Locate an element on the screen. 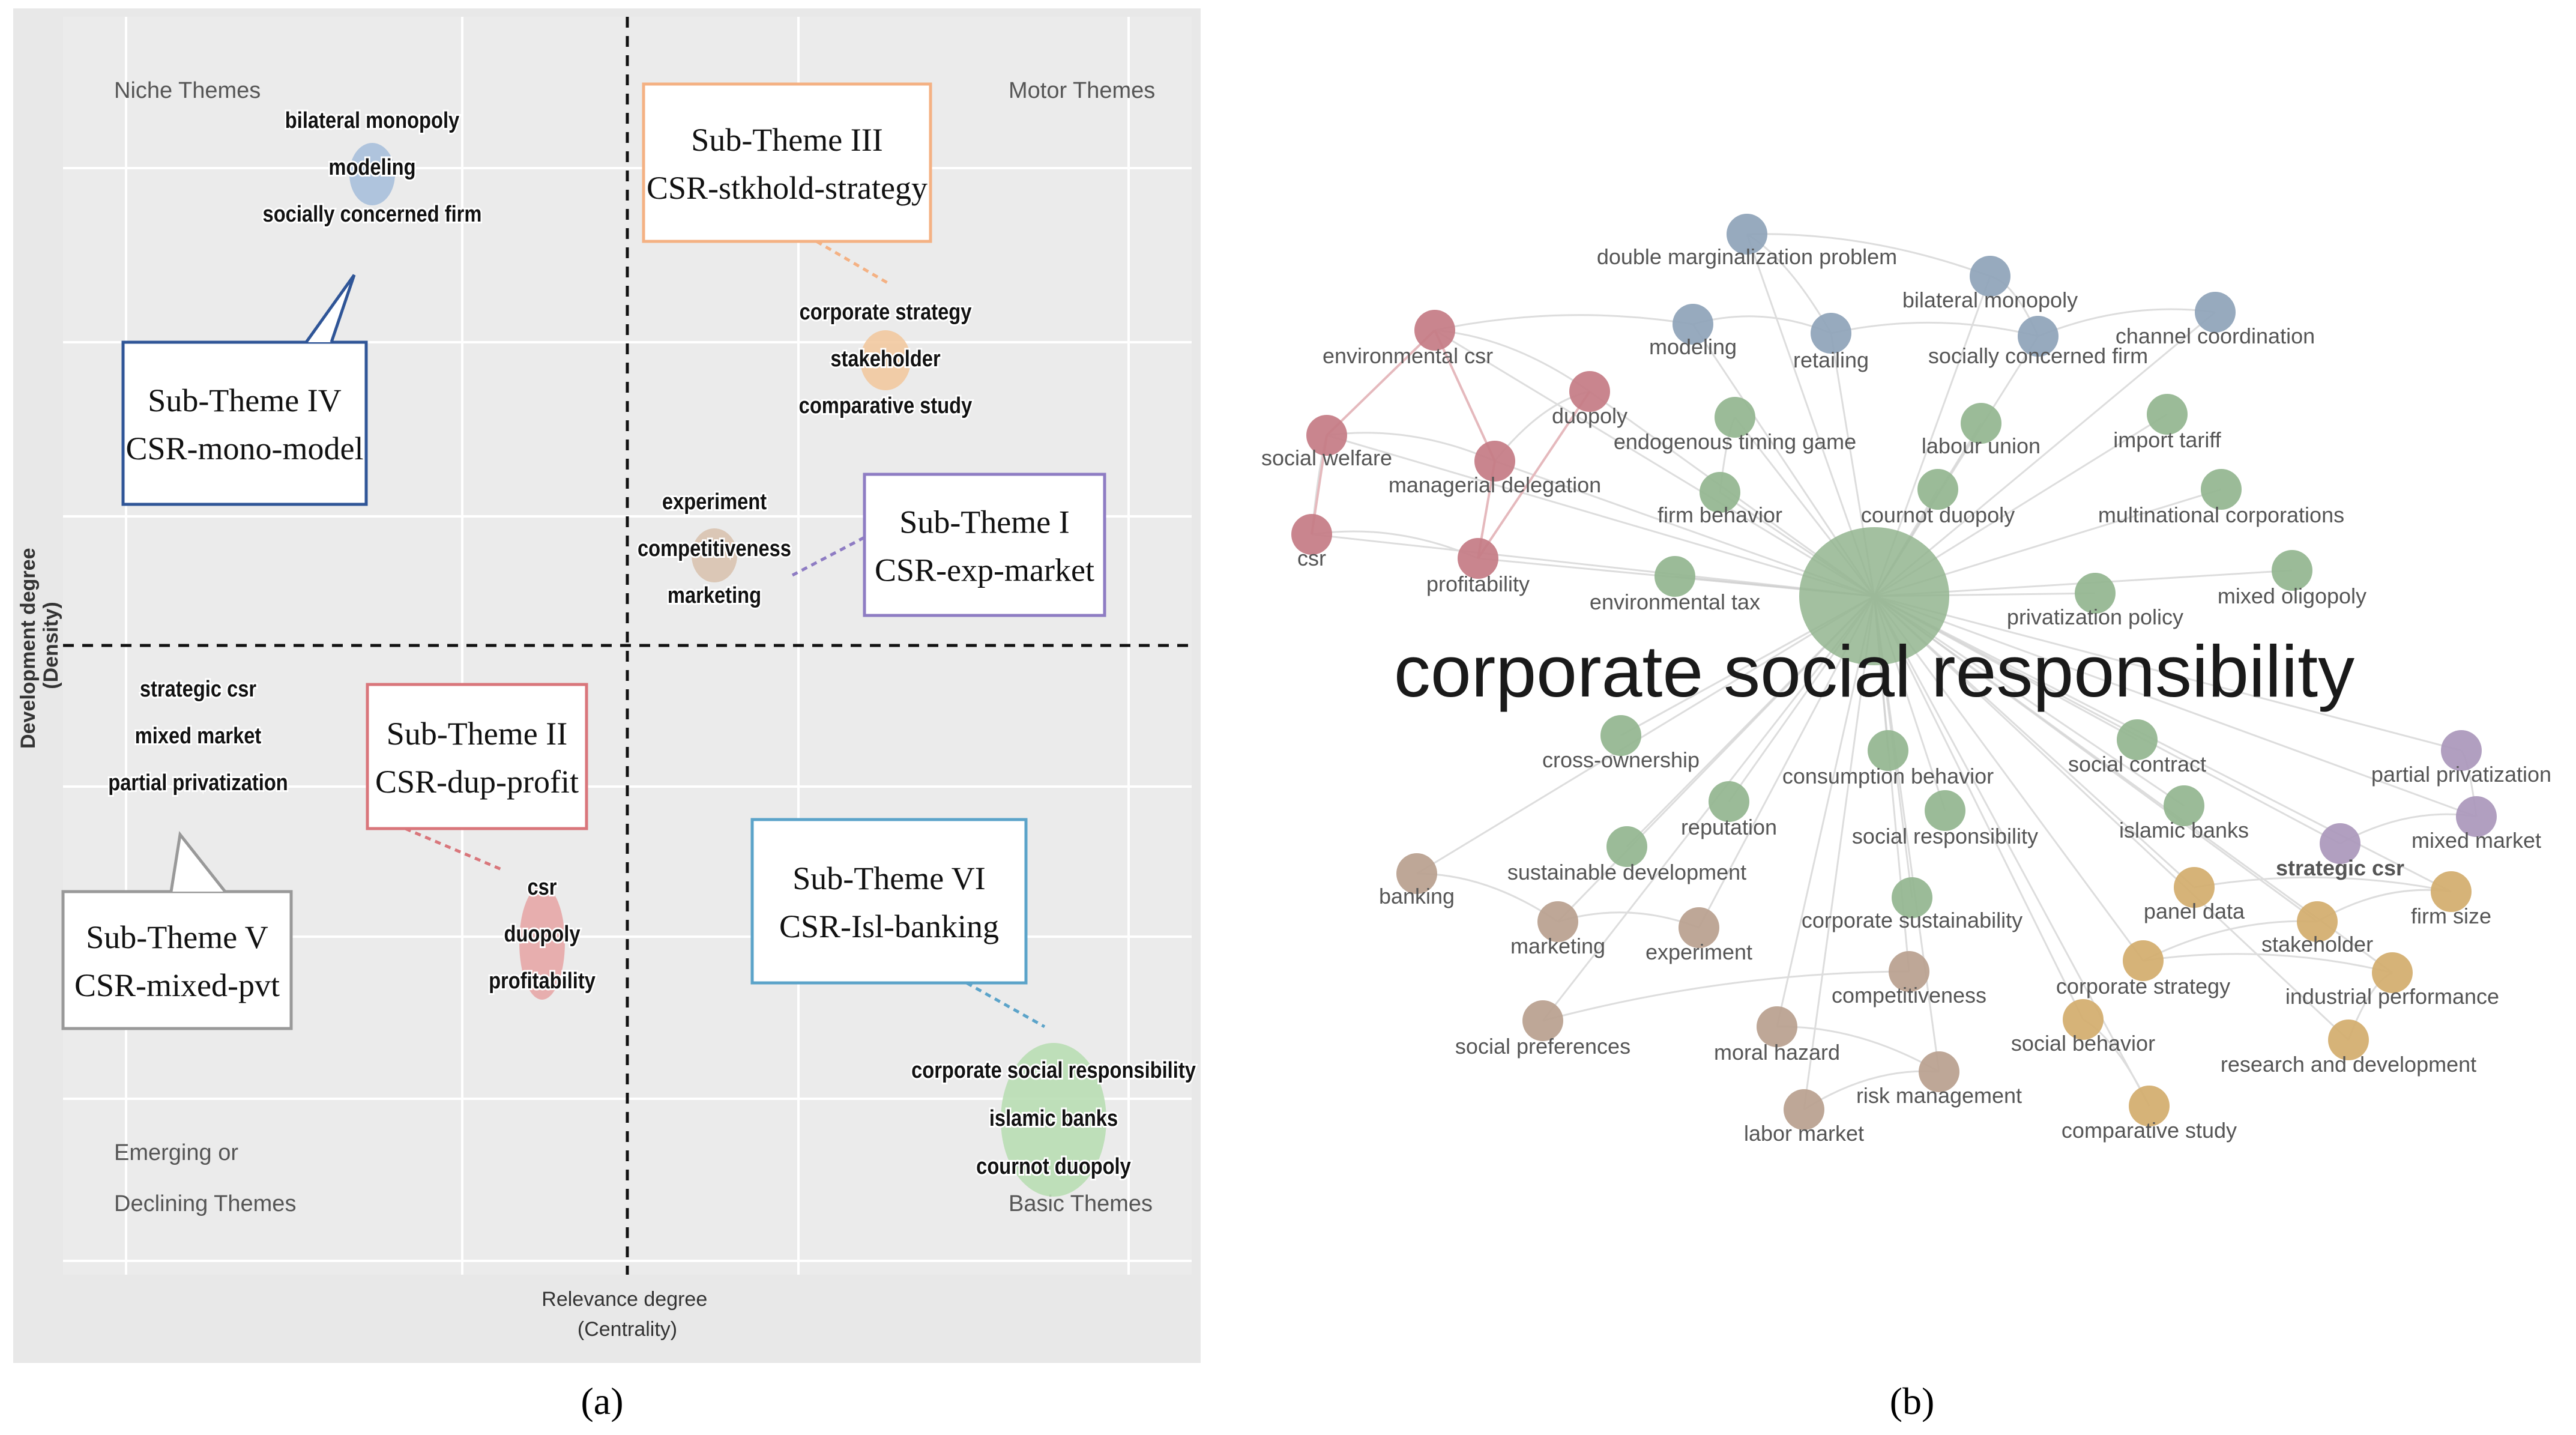 This screenshot has height=1435, width=2576. quadrant-label-niche: Niche Themes is located at coordinates (187, 91).